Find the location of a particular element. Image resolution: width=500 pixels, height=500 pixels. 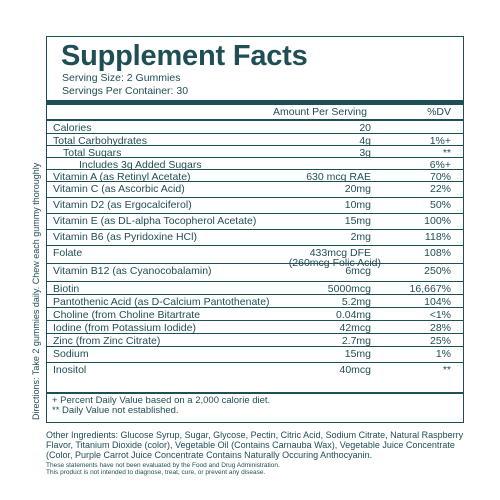

nutrient-dv: 1%+ is located at coordinates (440, 141).